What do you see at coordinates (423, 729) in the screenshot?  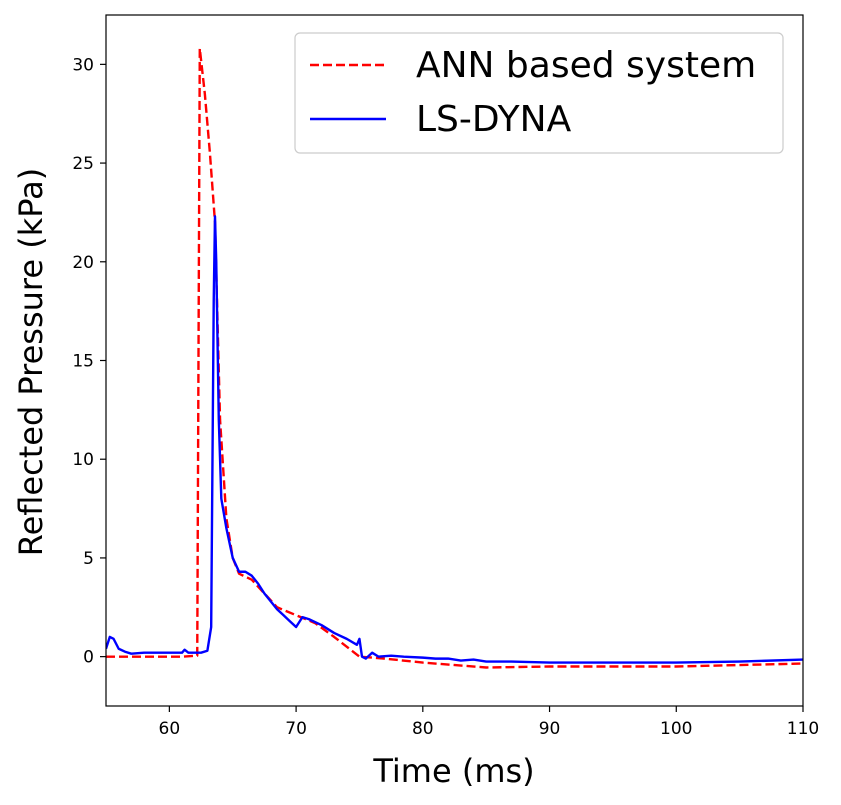 I see `x-tick-label: 80` at bounding box center [423, 729].